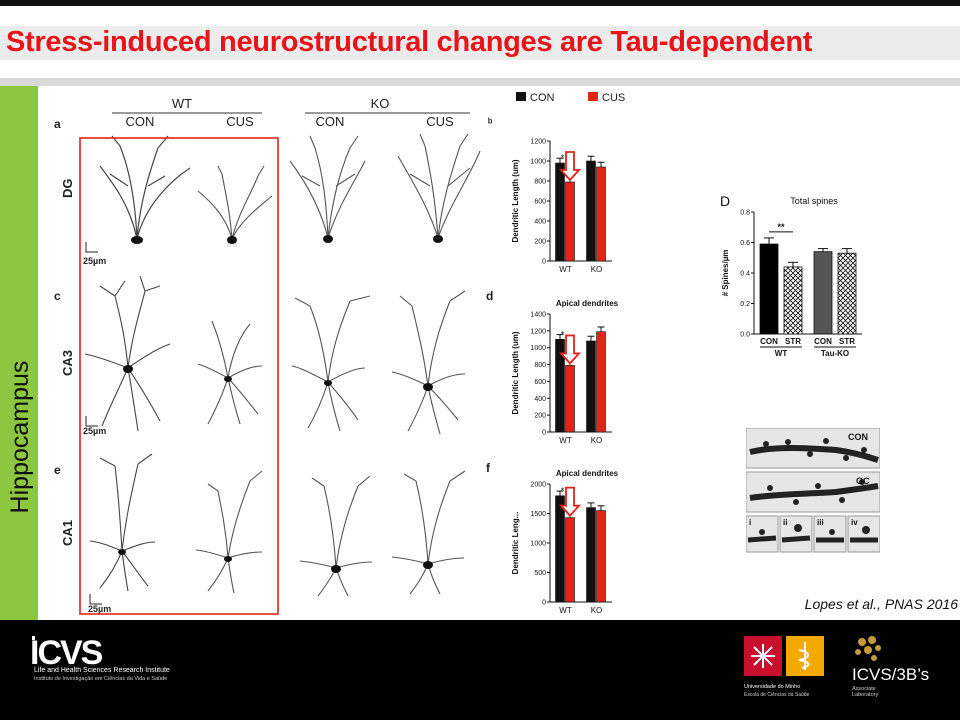  I want to click on neuron-ca1-ko-con, so click(336, 536).